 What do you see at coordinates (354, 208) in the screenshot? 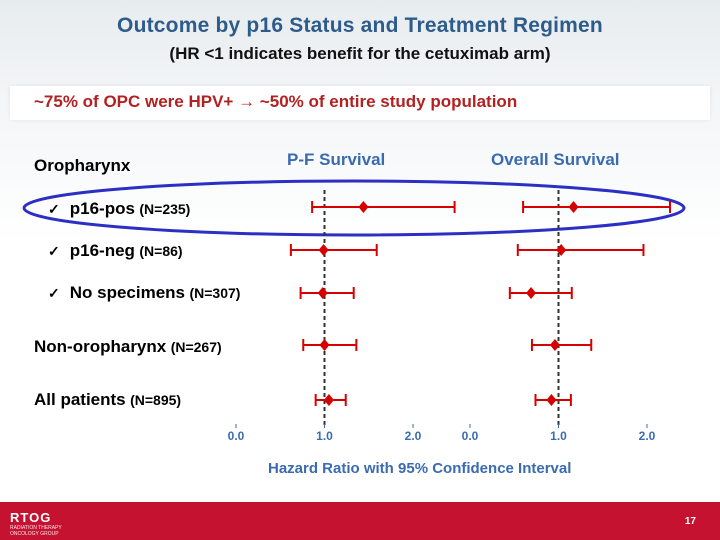
I see `highlight-ellipse` at bounding box center [354, 208].